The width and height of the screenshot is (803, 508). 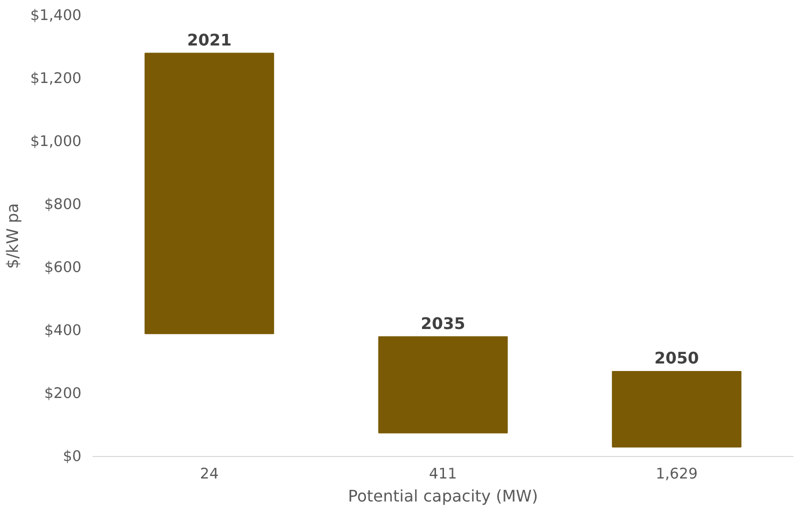 I want to click on y-axis-title: $/kW pa, so click(x=12, y=236).